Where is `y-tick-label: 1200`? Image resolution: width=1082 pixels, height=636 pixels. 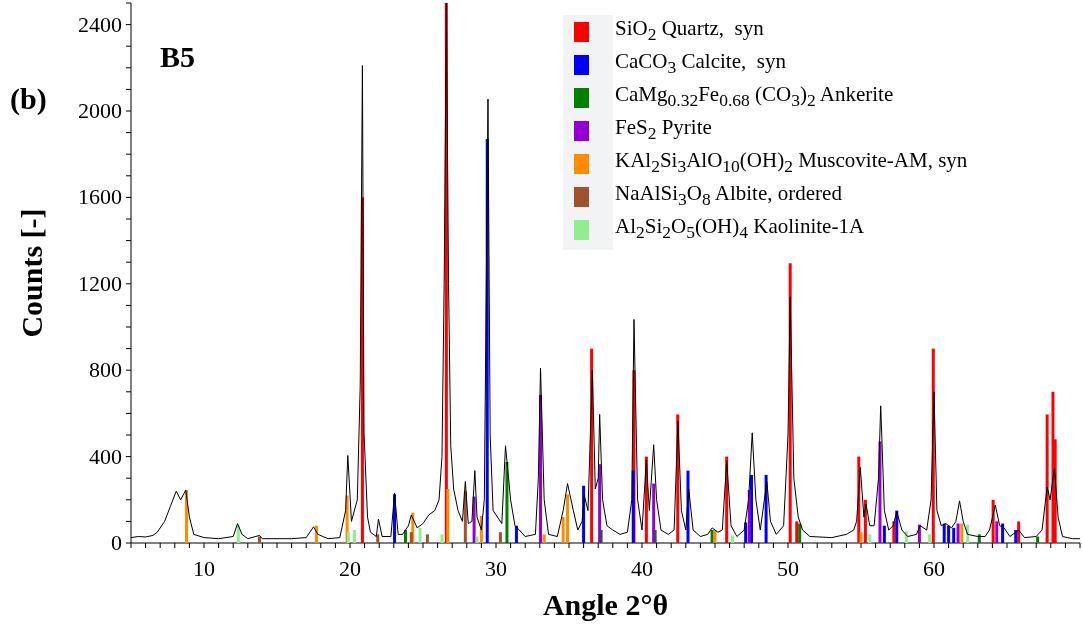 y-tick-label: 1200 is located at coordinates (100, 283).